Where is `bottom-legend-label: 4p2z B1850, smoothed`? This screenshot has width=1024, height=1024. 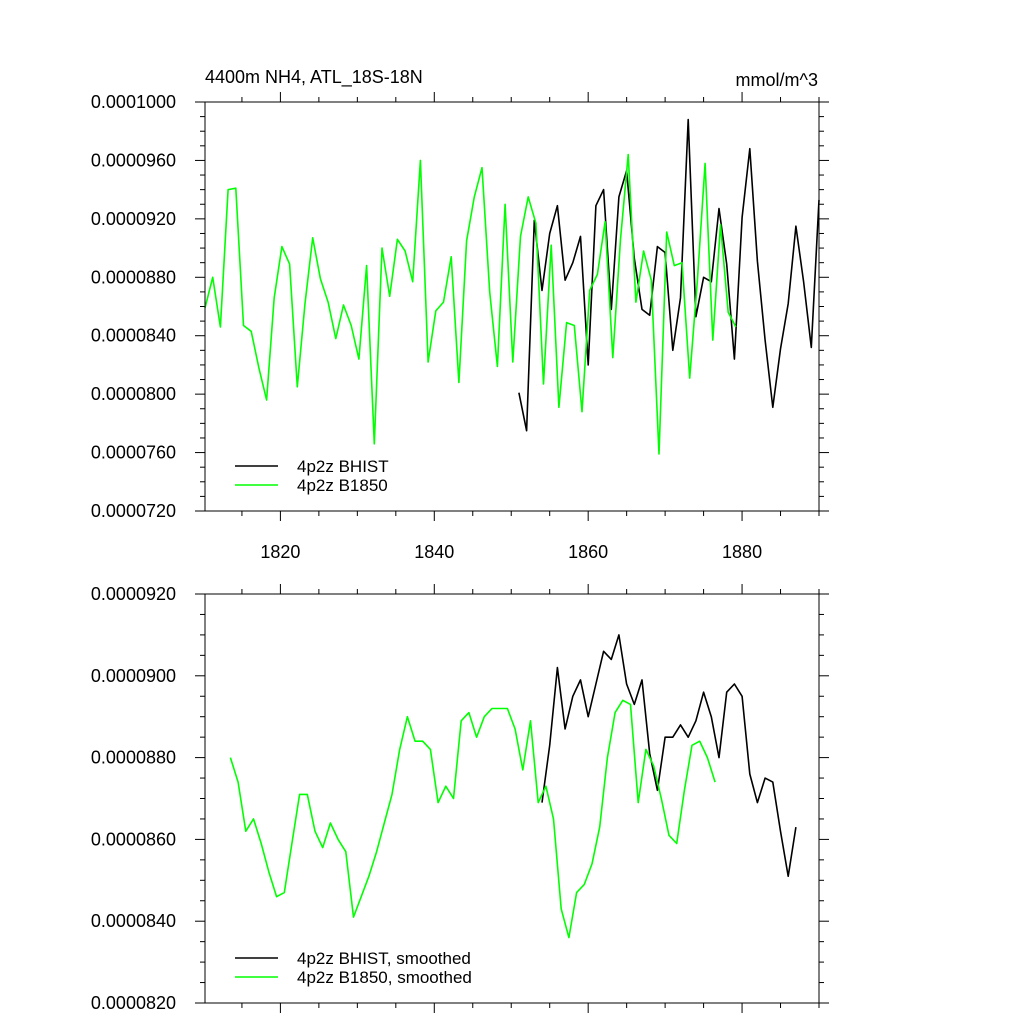 bottom-legend-label: 4p2z B1850, smoothed is located at coordinates (384, 977).